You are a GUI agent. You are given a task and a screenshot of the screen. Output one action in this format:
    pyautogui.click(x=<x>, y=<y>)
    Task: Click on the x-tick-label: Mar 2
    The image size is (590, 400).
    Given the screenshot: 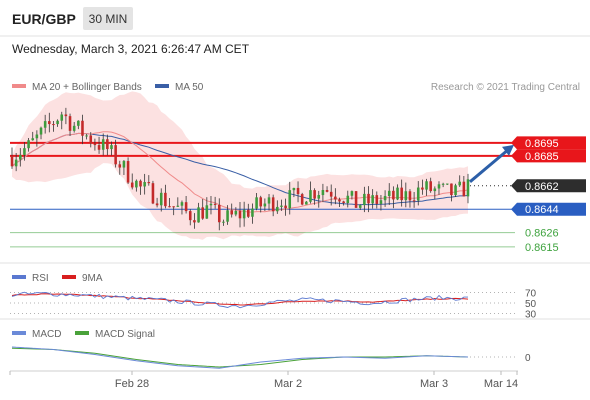 What is the action you would take?
    pyautogui.click(x=288, y=384)
    